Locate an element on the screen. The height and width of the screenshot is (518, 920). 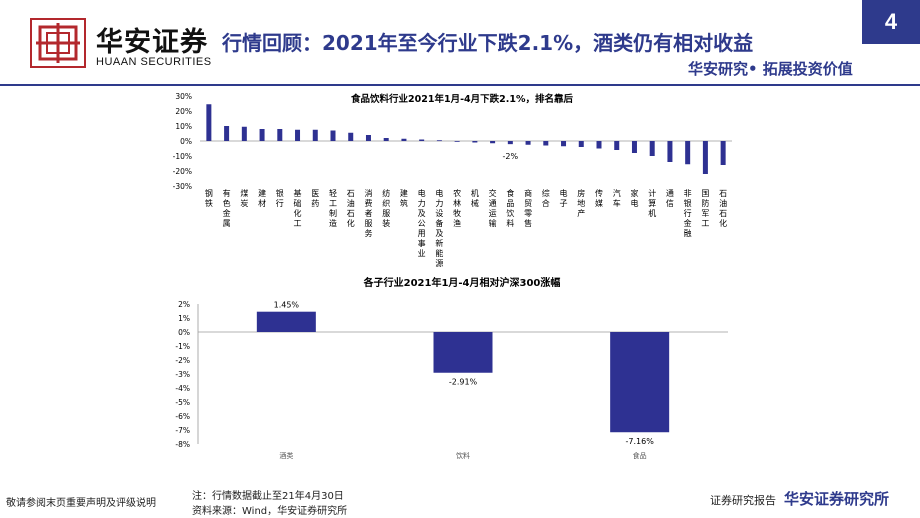
logo-mark is located at coordinates (58, 43).